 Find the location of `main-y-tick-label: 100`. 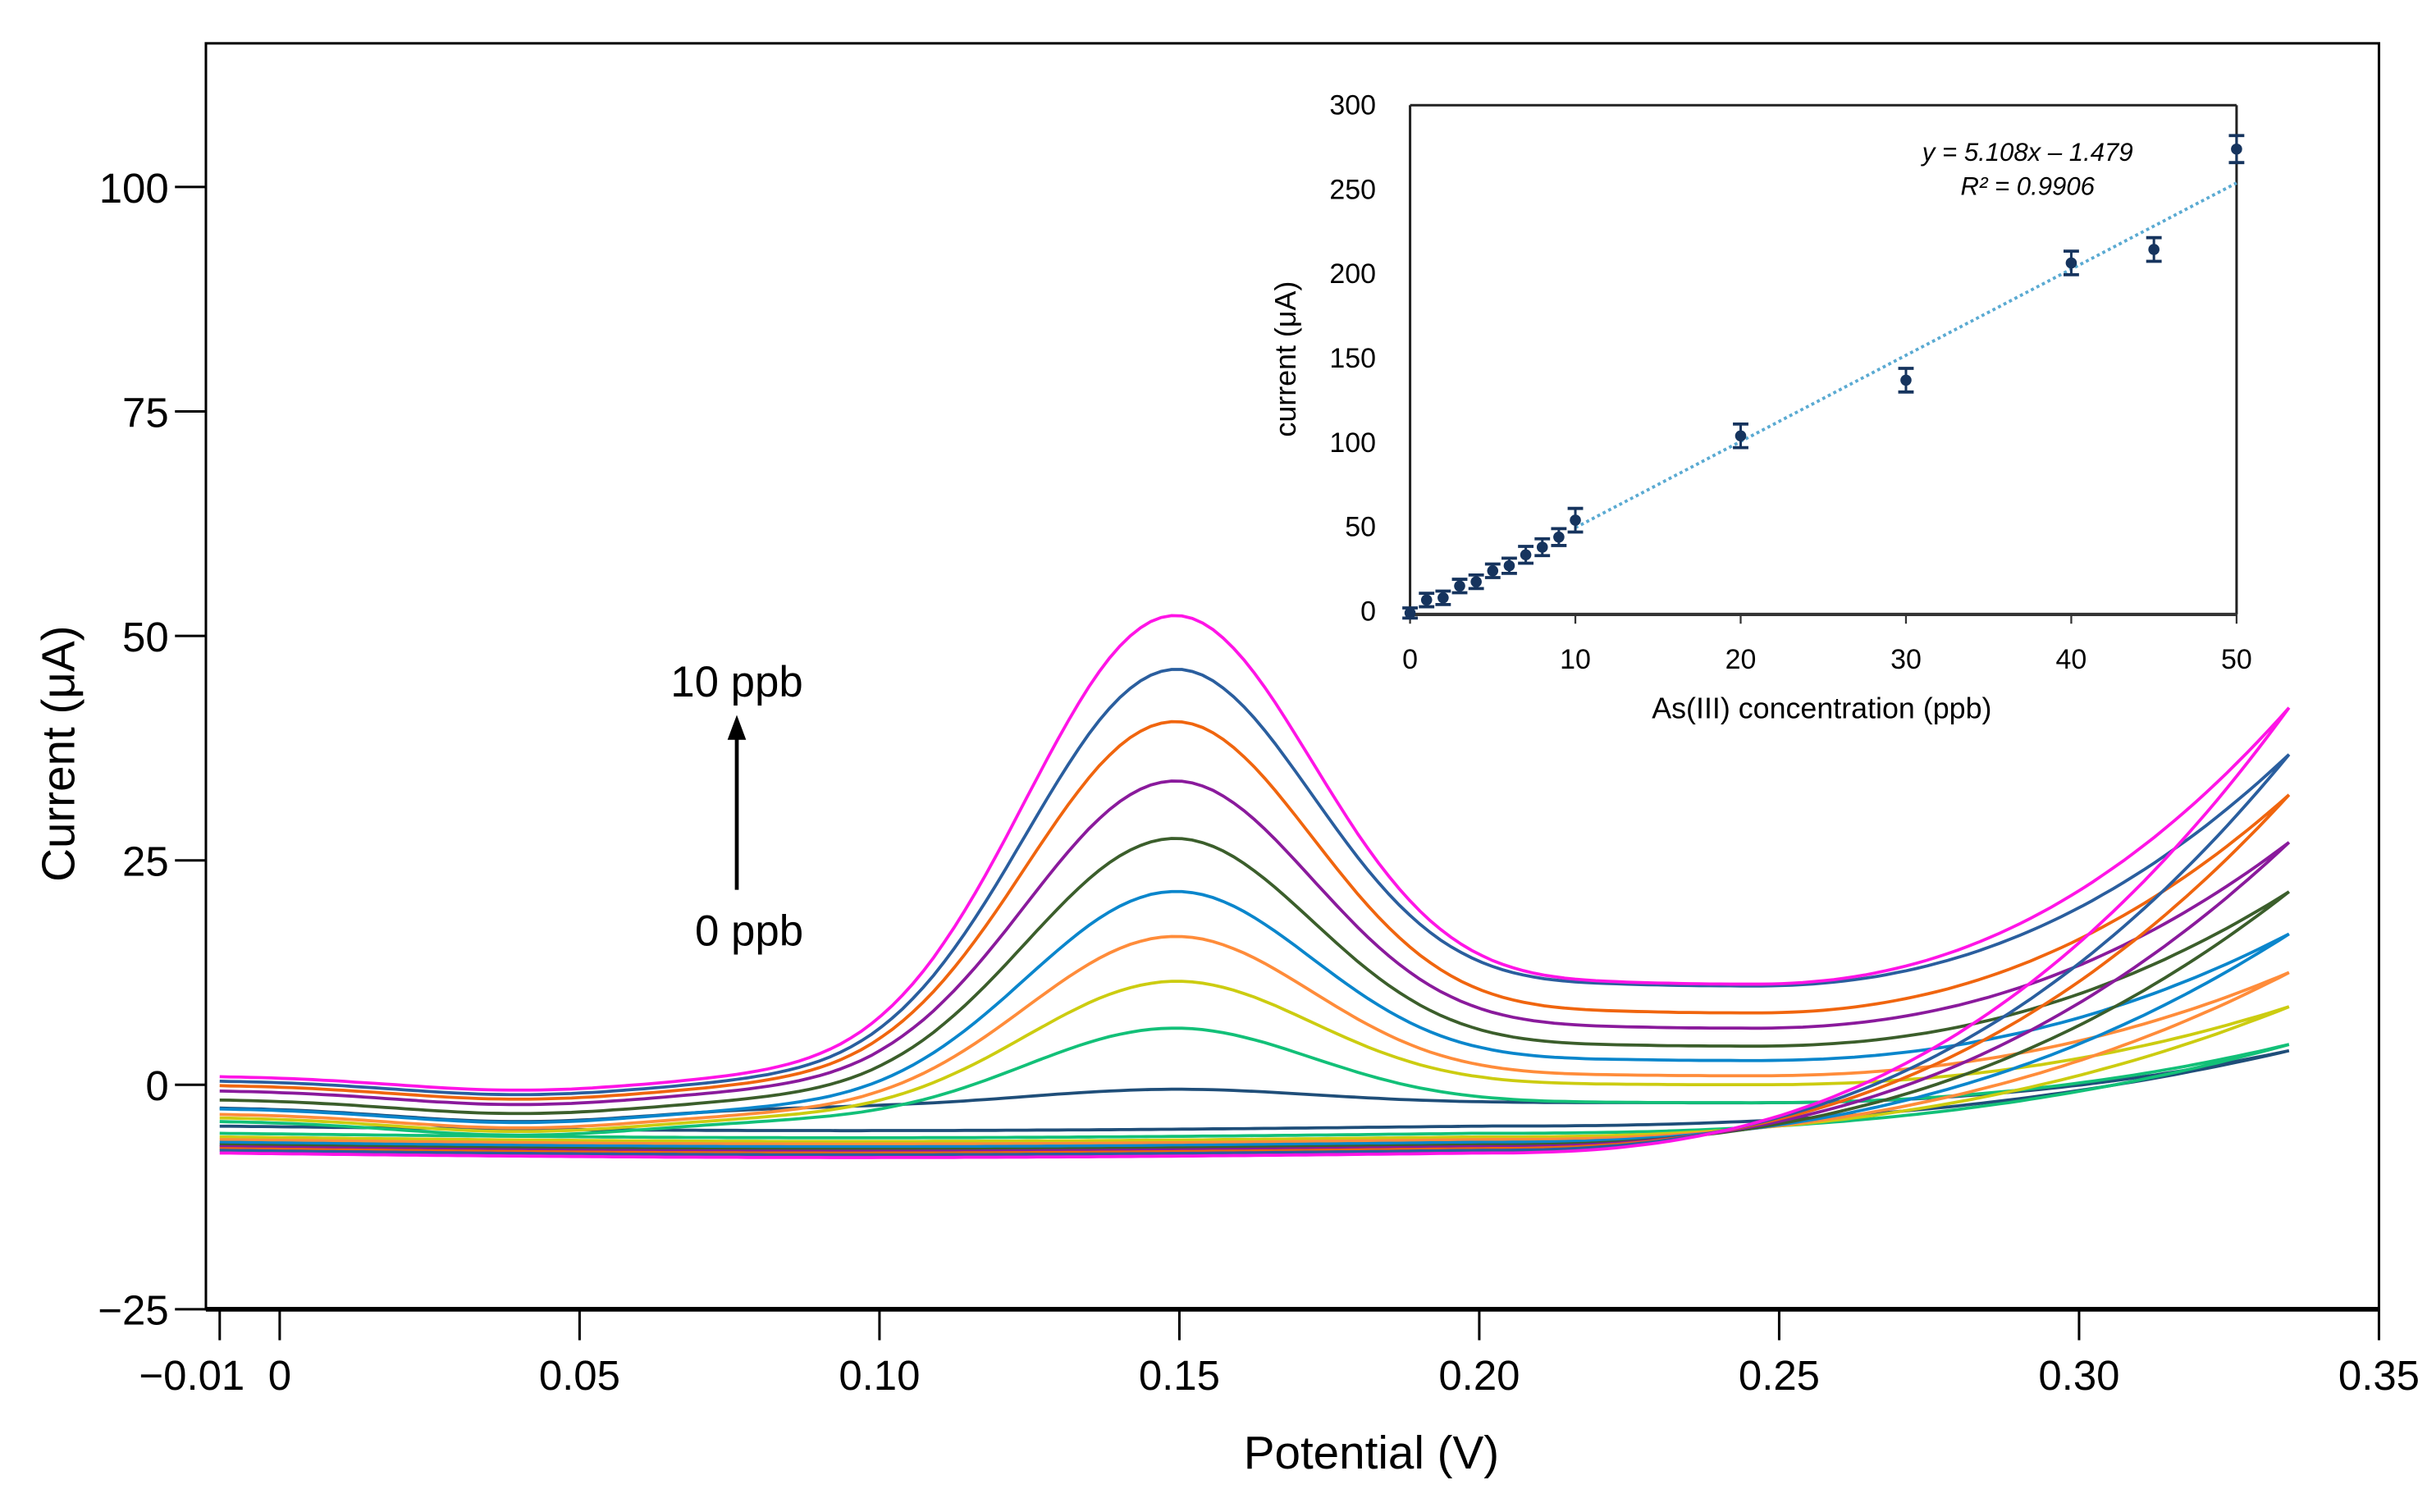

main-y-tick-label: 100 is located at coordinates (134, 188).